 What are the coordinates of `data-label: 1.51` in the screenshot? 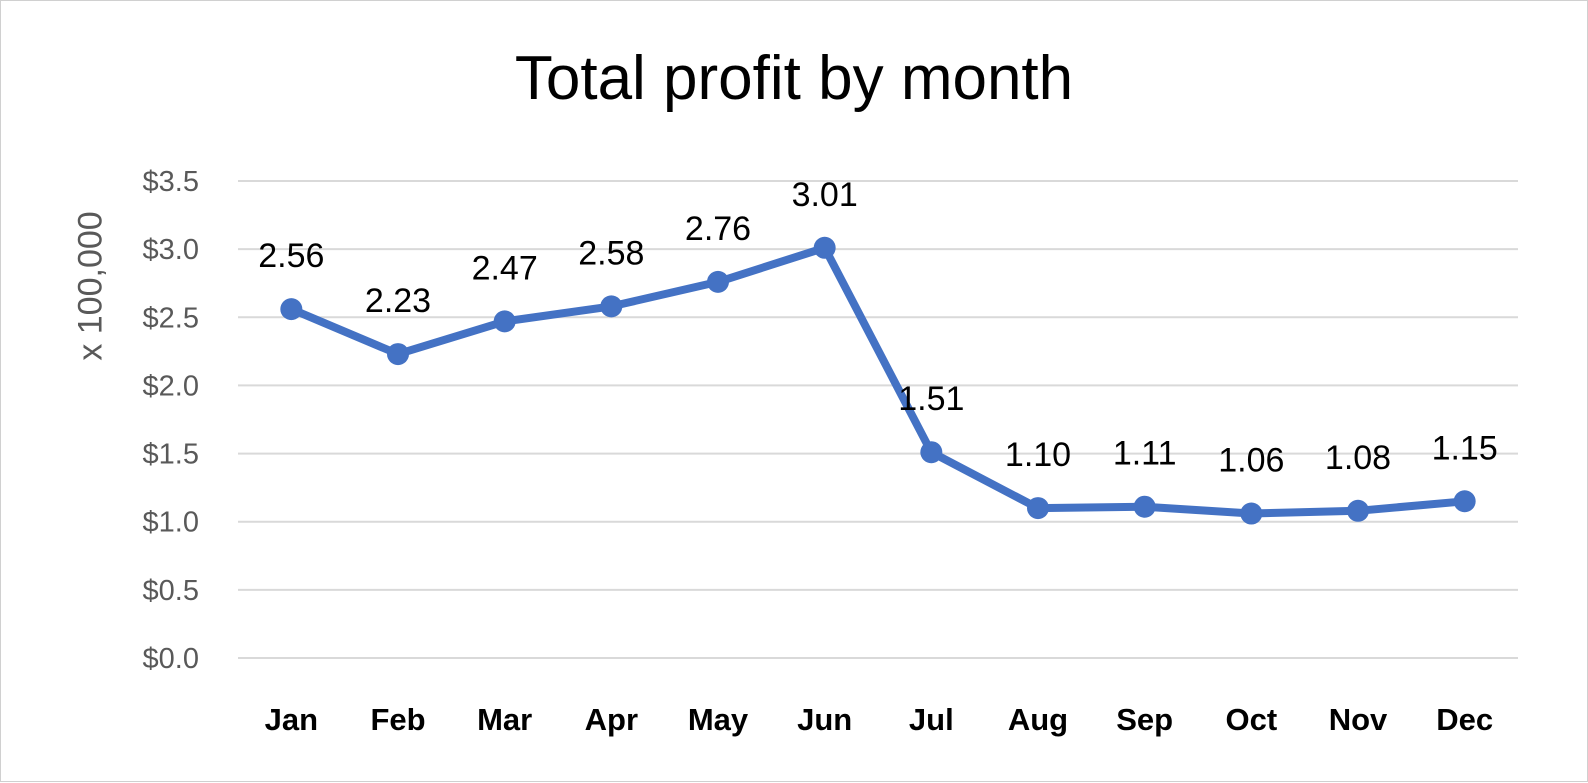 It's located at (931, 399).